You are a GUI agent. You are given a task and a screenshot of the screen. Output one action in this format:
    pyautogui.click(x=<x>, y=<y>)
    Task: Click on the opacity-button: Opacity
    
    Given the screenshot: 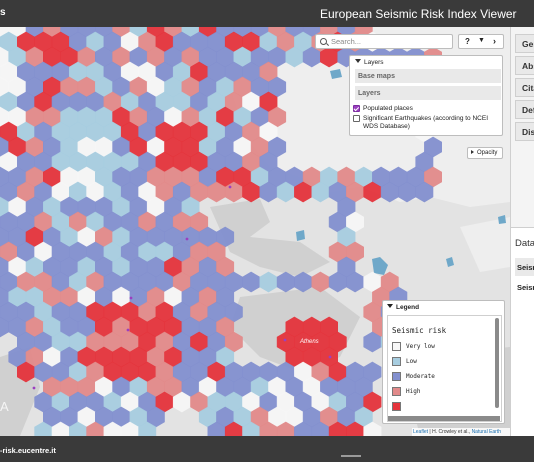 What is the action you would take?
    pyautogui.click(x=485, y=153)
    